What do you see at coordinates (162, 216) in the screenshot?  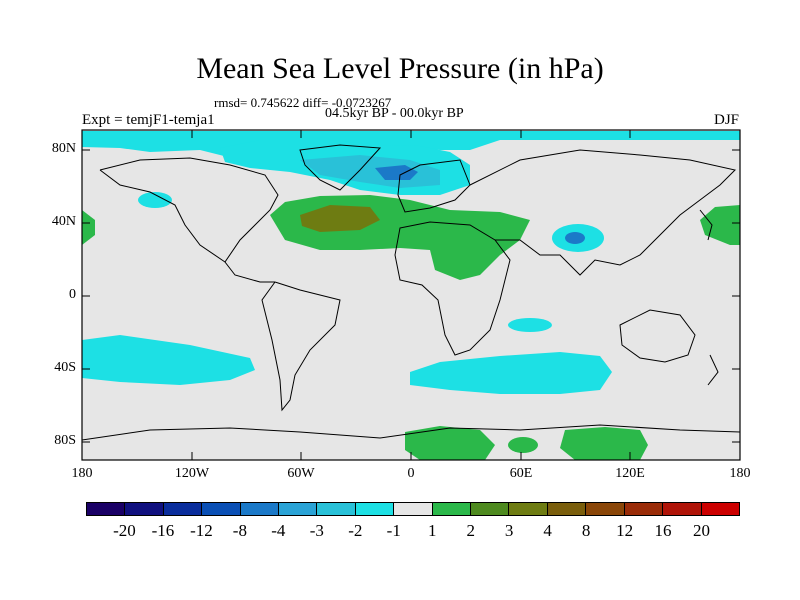 I see `north-america-west-coast` at bounding box center [162, 216].